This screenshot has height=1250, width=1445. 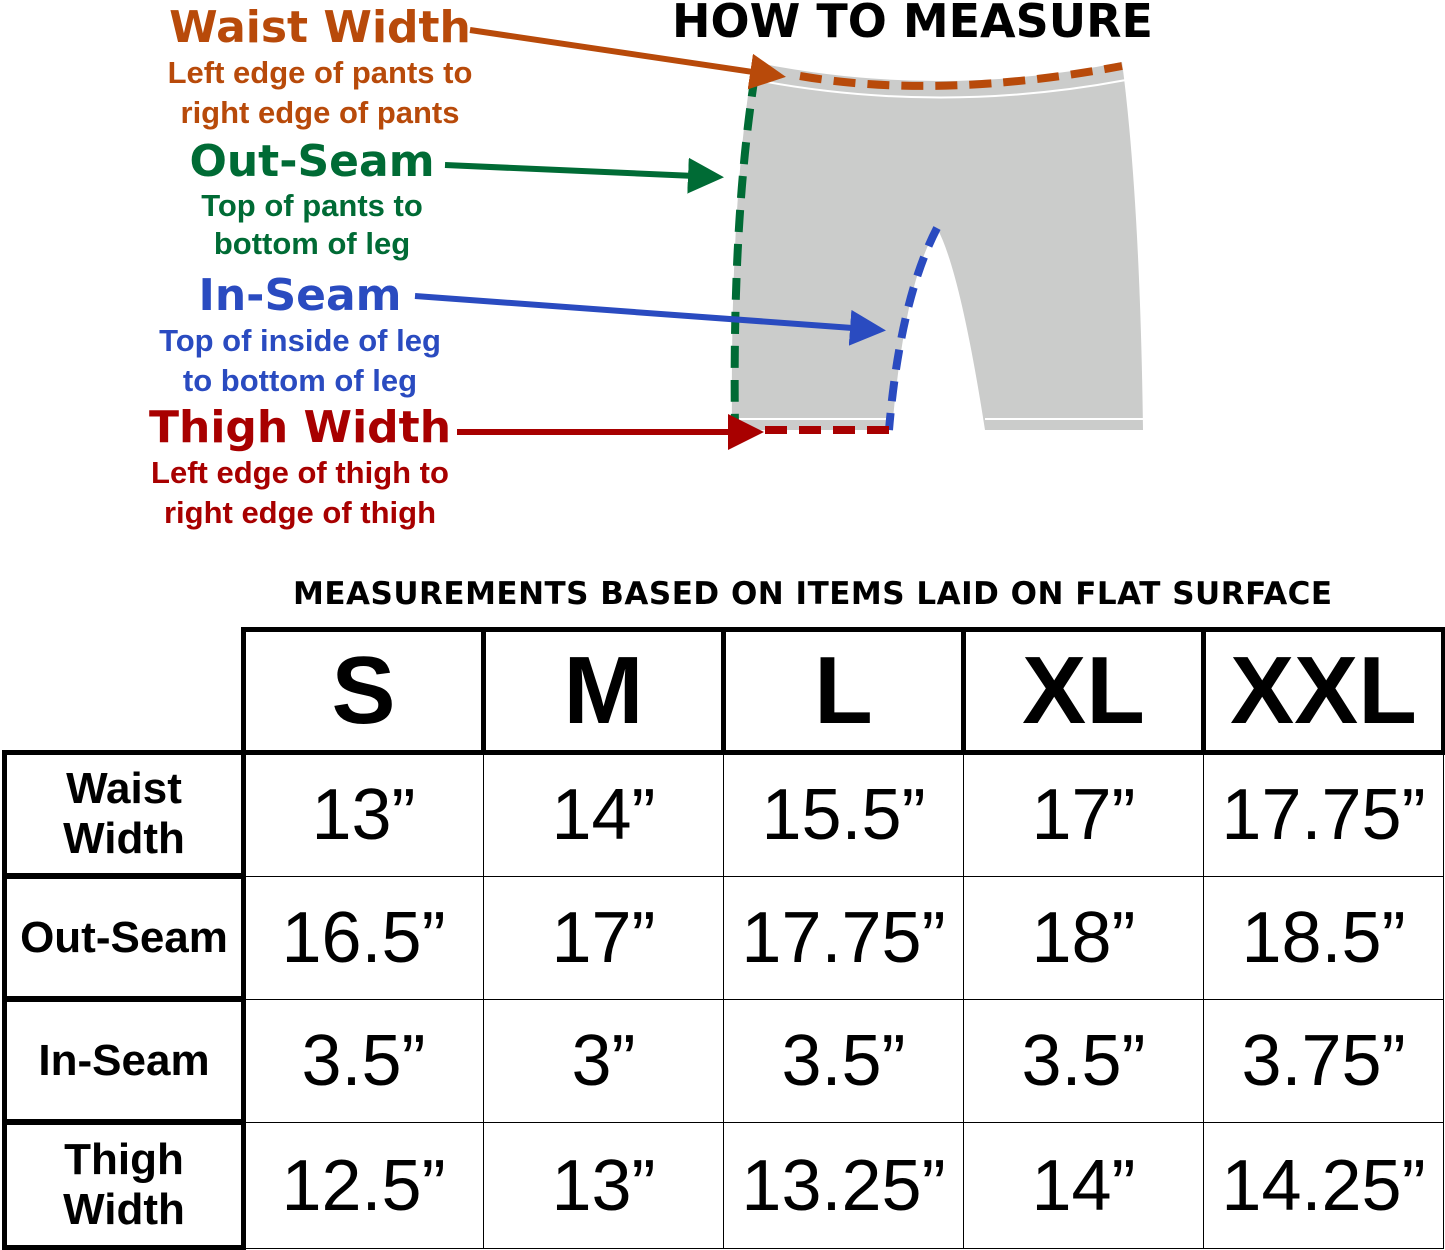 I want to click on size-header-s: S, so click(x=363, y=691).